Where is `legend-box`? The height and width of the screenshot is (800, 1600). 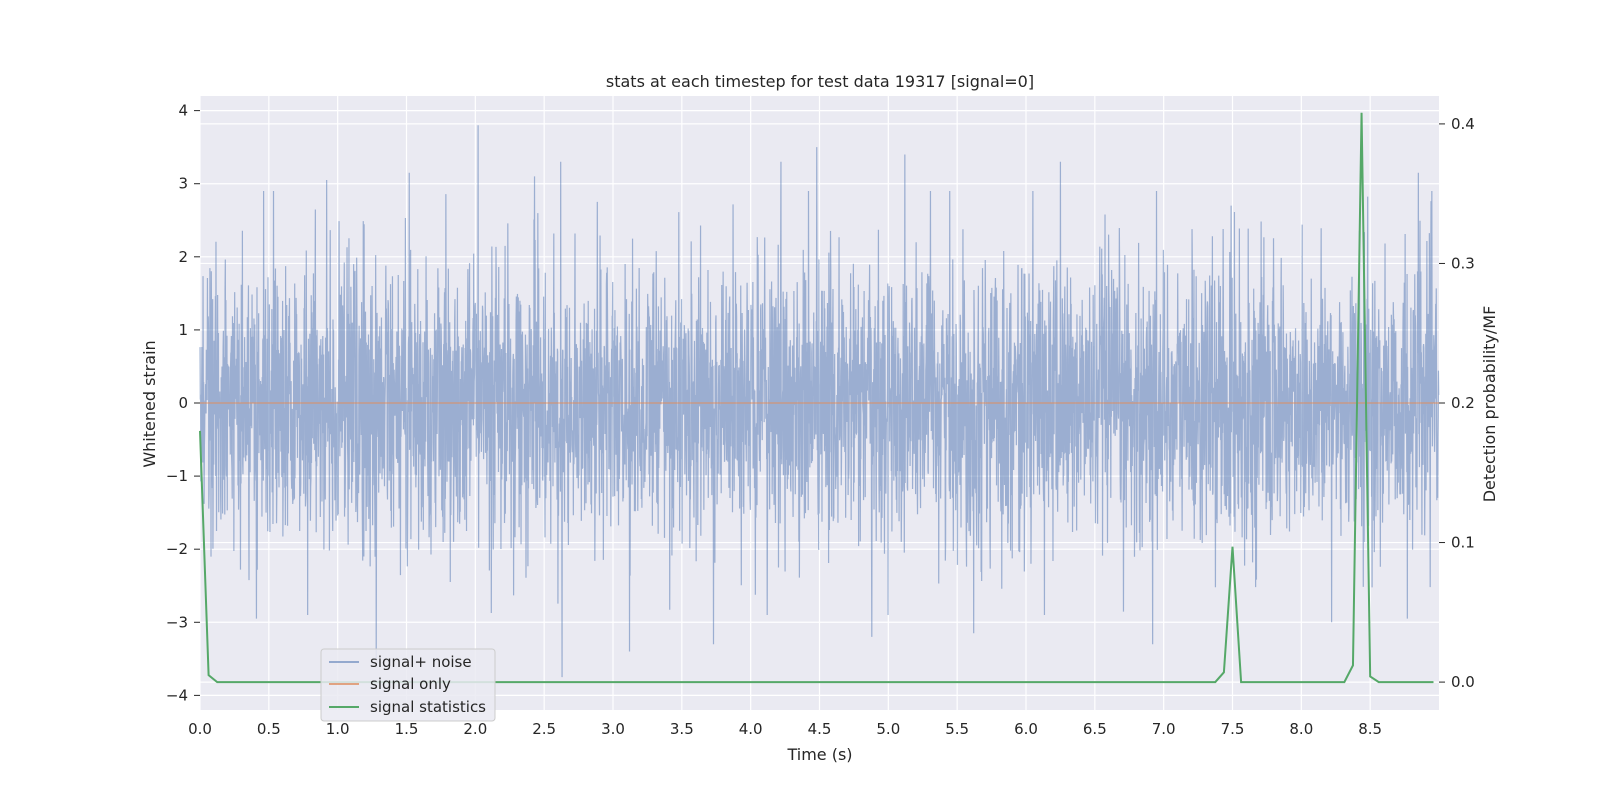
legend-box is located at coordinates (408, 685).